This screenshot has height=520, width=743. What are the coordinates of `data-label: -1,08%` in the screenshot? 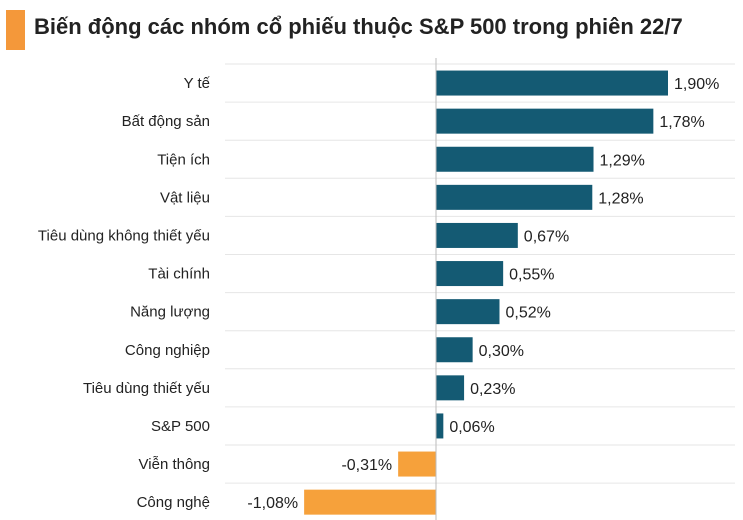 It's located at (272, 503).